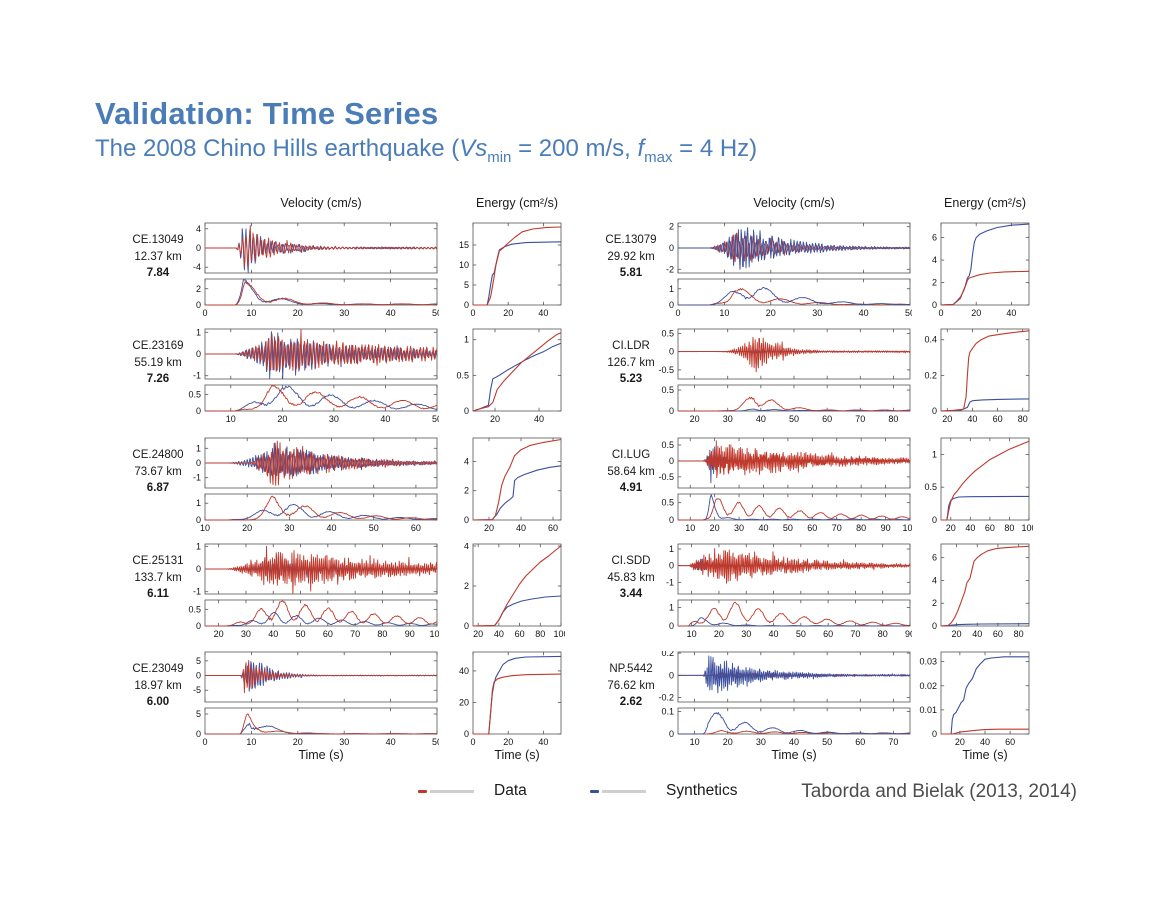 This screenshot has width=1164, height=899. I want to click on svg-text: 0.01, so click(928, 710).